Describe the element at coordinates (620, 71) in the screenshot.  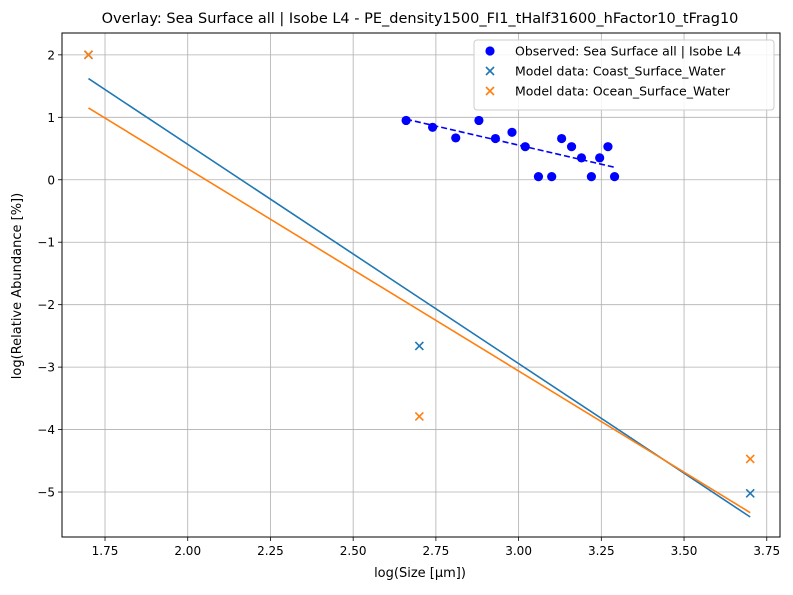
I see `legend-label: Model data: Coast_Surface_Water` at that location.